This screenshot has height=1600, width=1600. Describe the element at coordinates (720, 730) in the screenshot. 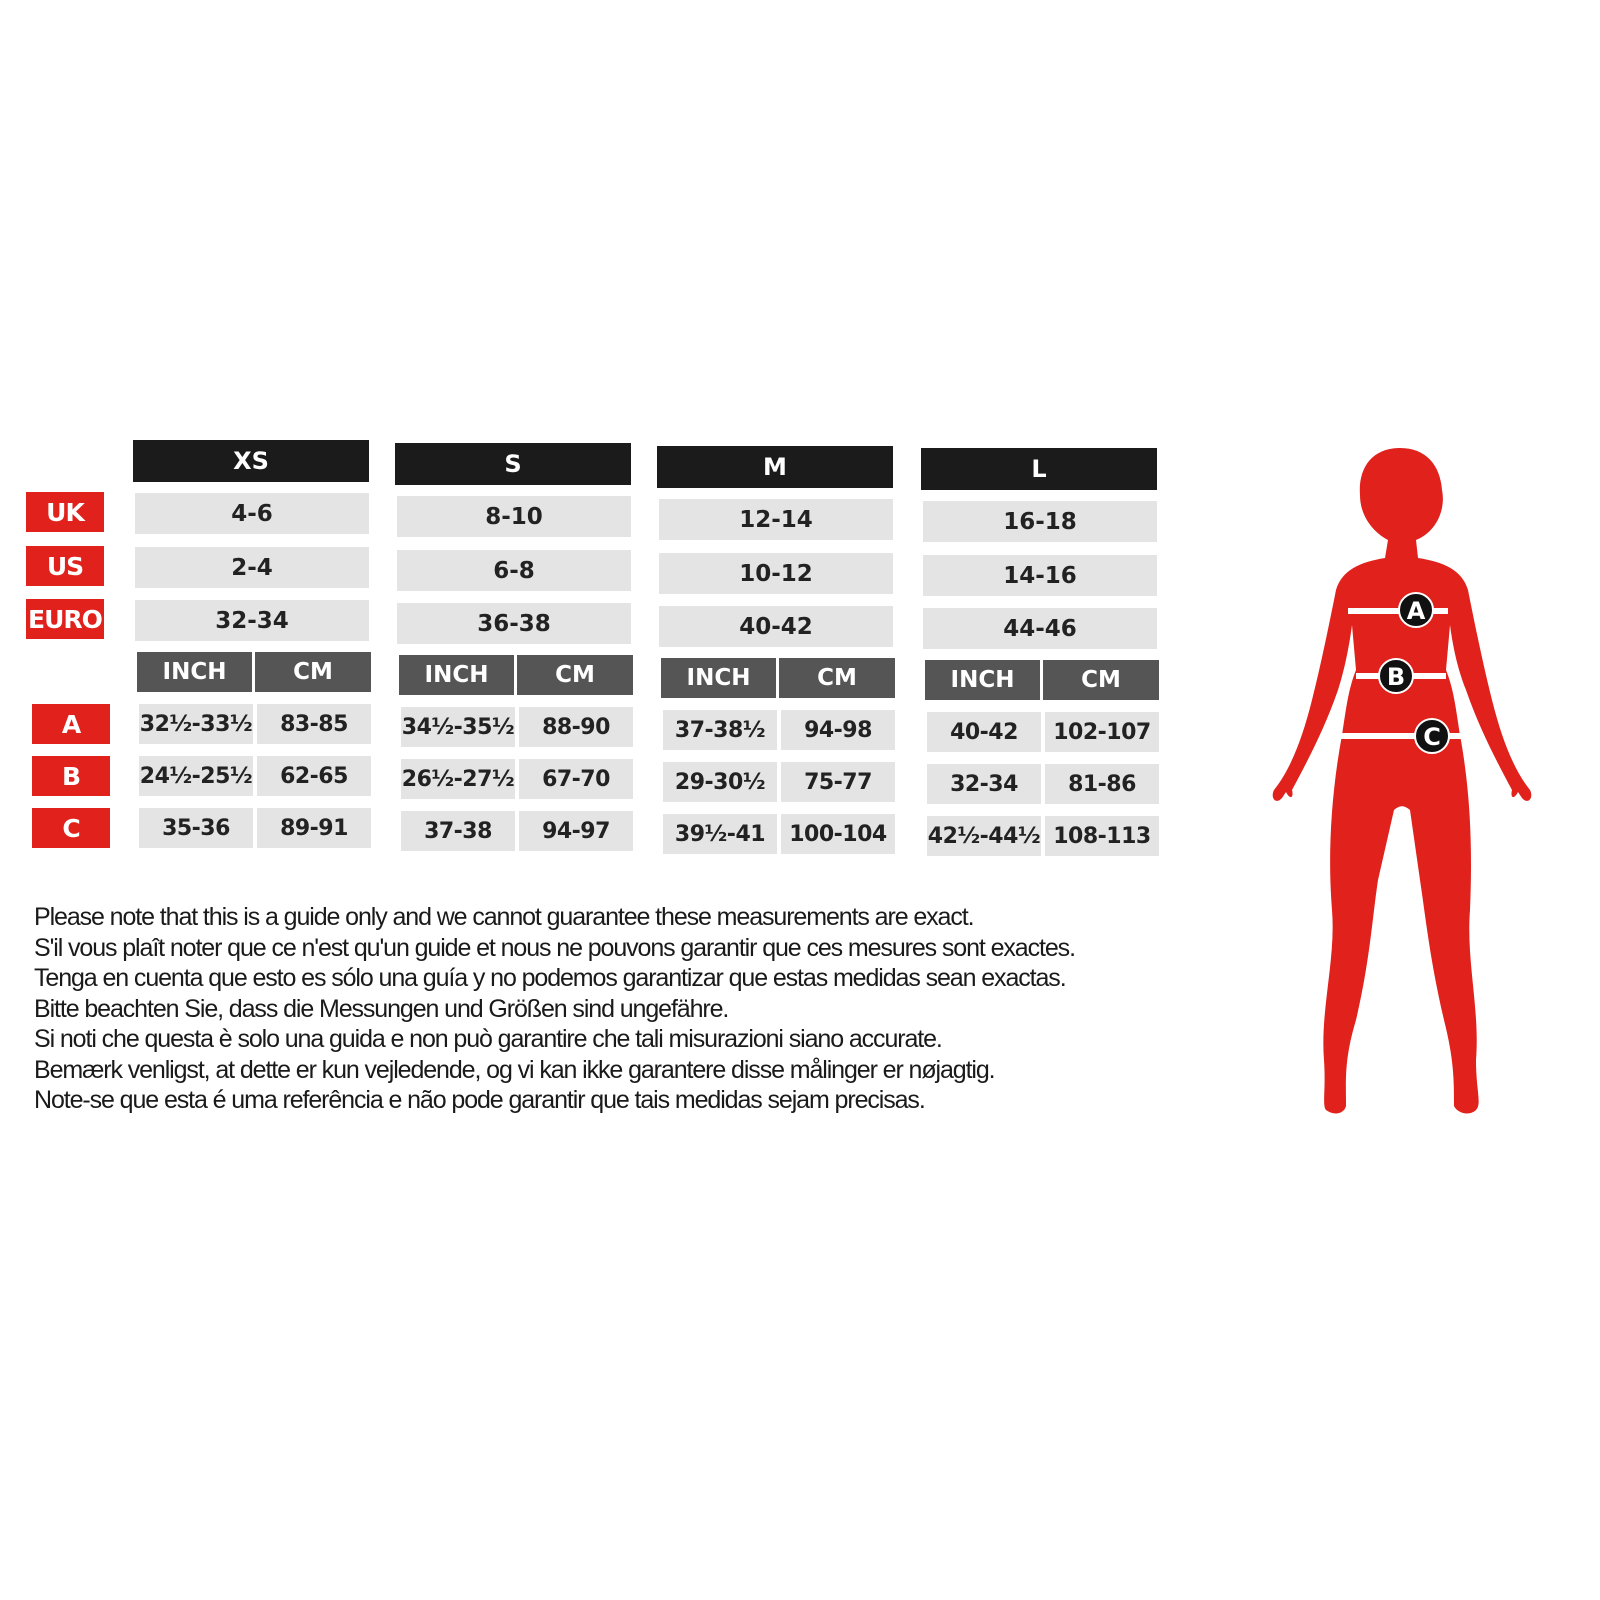

I see `a-inch: 37-38½` at that location.